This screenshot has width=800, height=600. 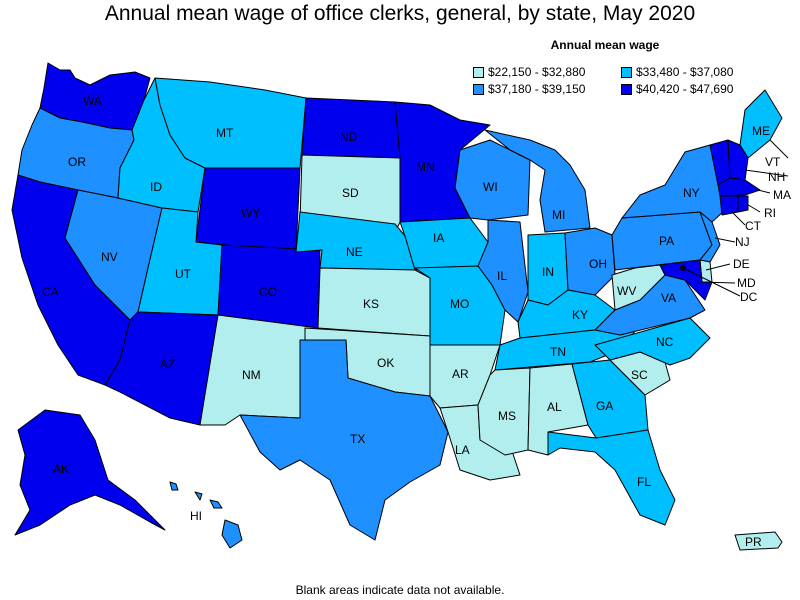 I want to click on label-ct: CT, so click(x=753, y=226).